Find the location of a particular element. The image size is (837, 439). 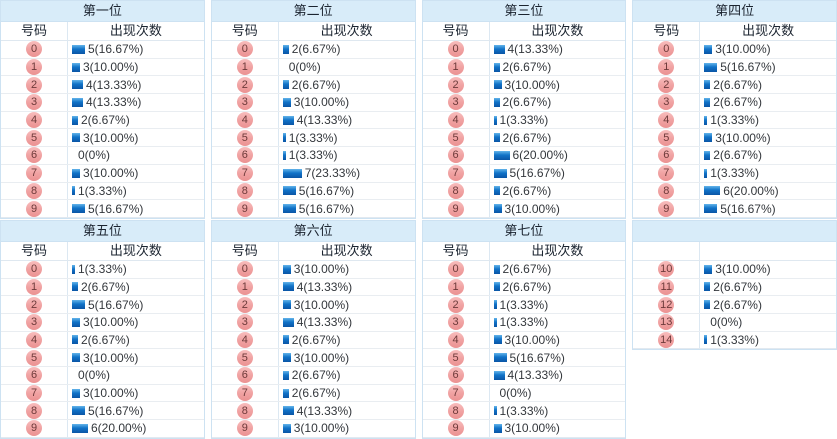

table-row: 11 2(6.67%) is located at coordinates (734, 287).